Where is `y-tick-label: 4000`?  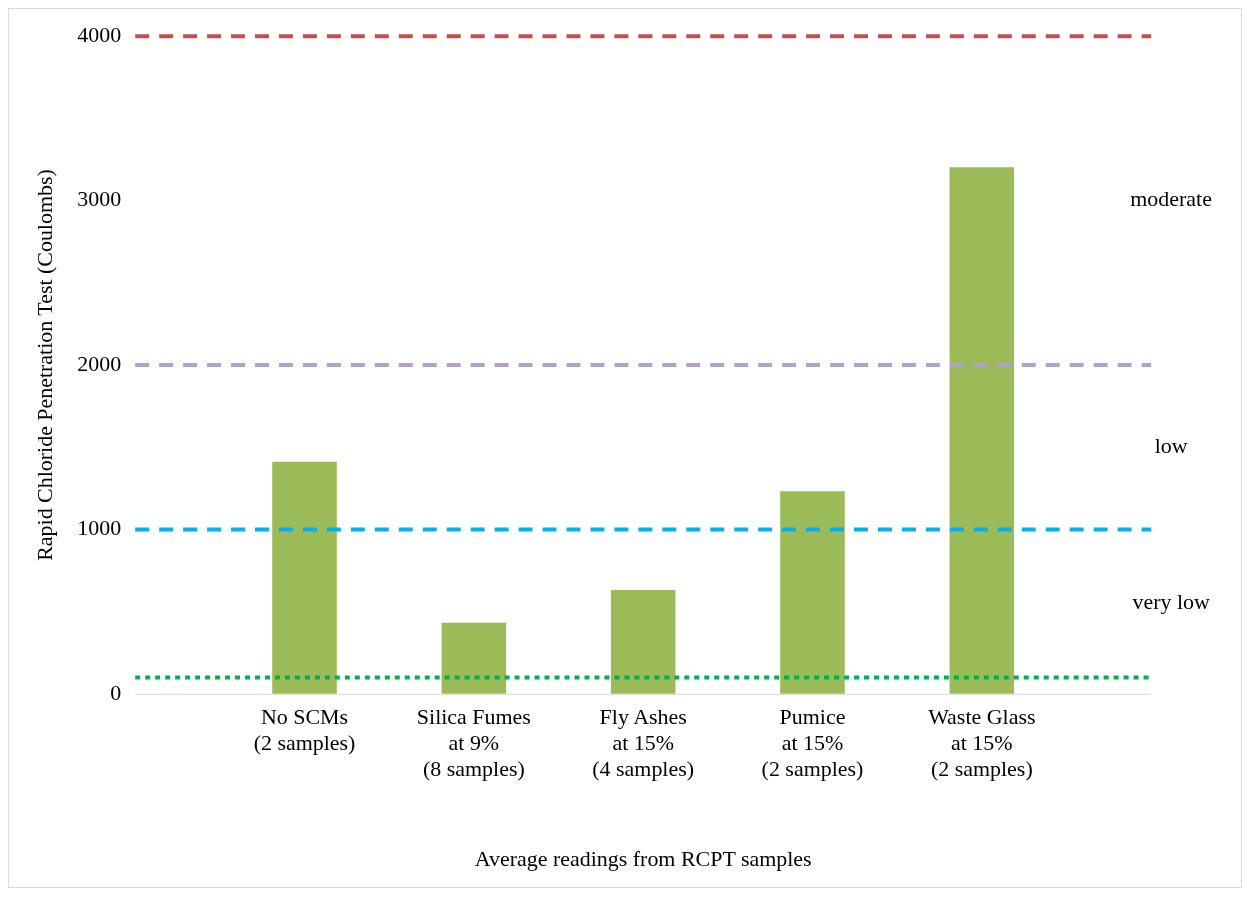
y-tick-label: 4000 is located at coordinates (99, 34).